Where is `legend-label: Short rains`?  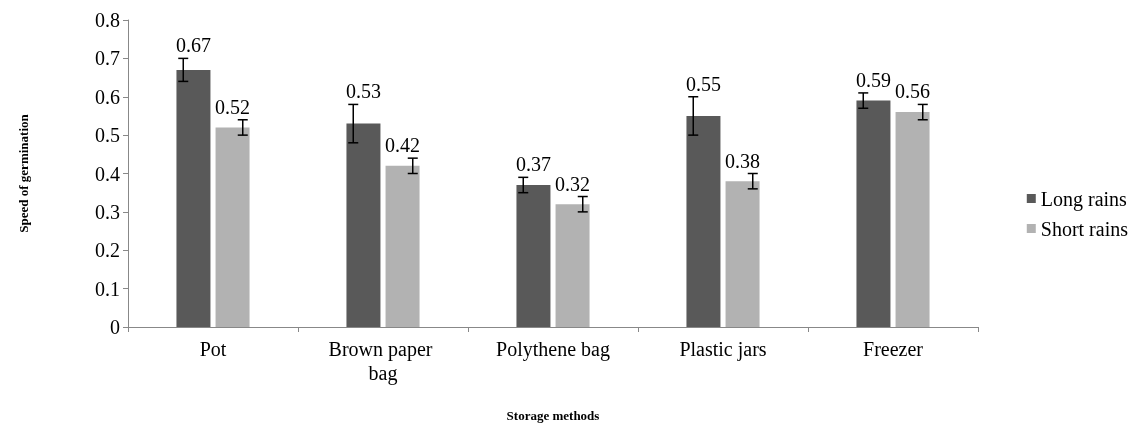 legend-label: Short rains is located at coordinates (1084, 228).